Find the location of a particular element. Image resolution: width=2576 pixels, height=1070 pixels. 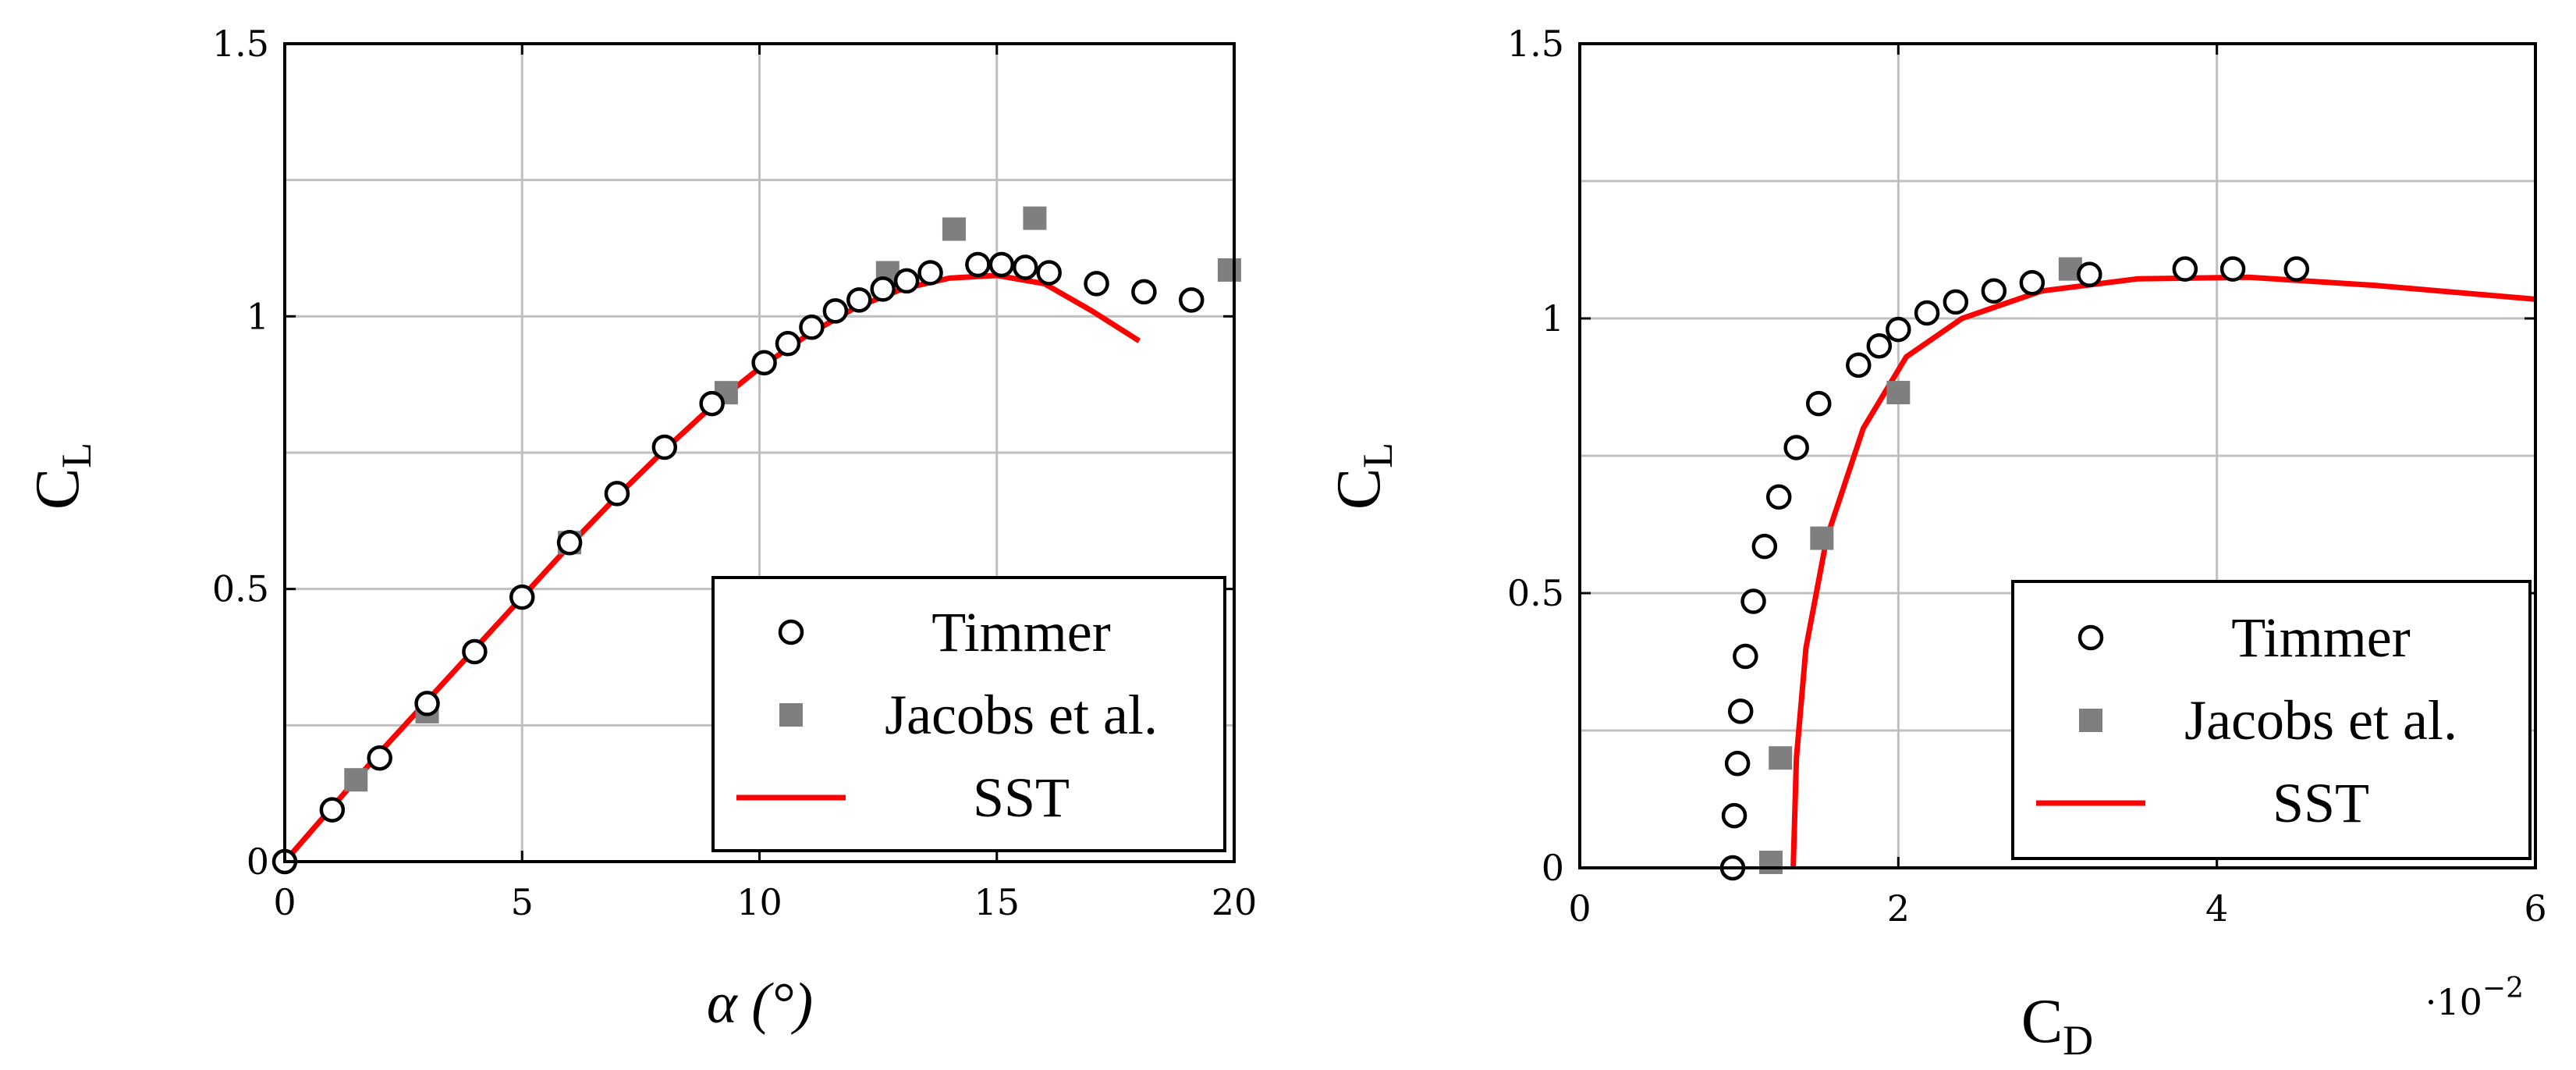

x-axis-scale-exponent: −2 is located at coordinates (2503, 988).